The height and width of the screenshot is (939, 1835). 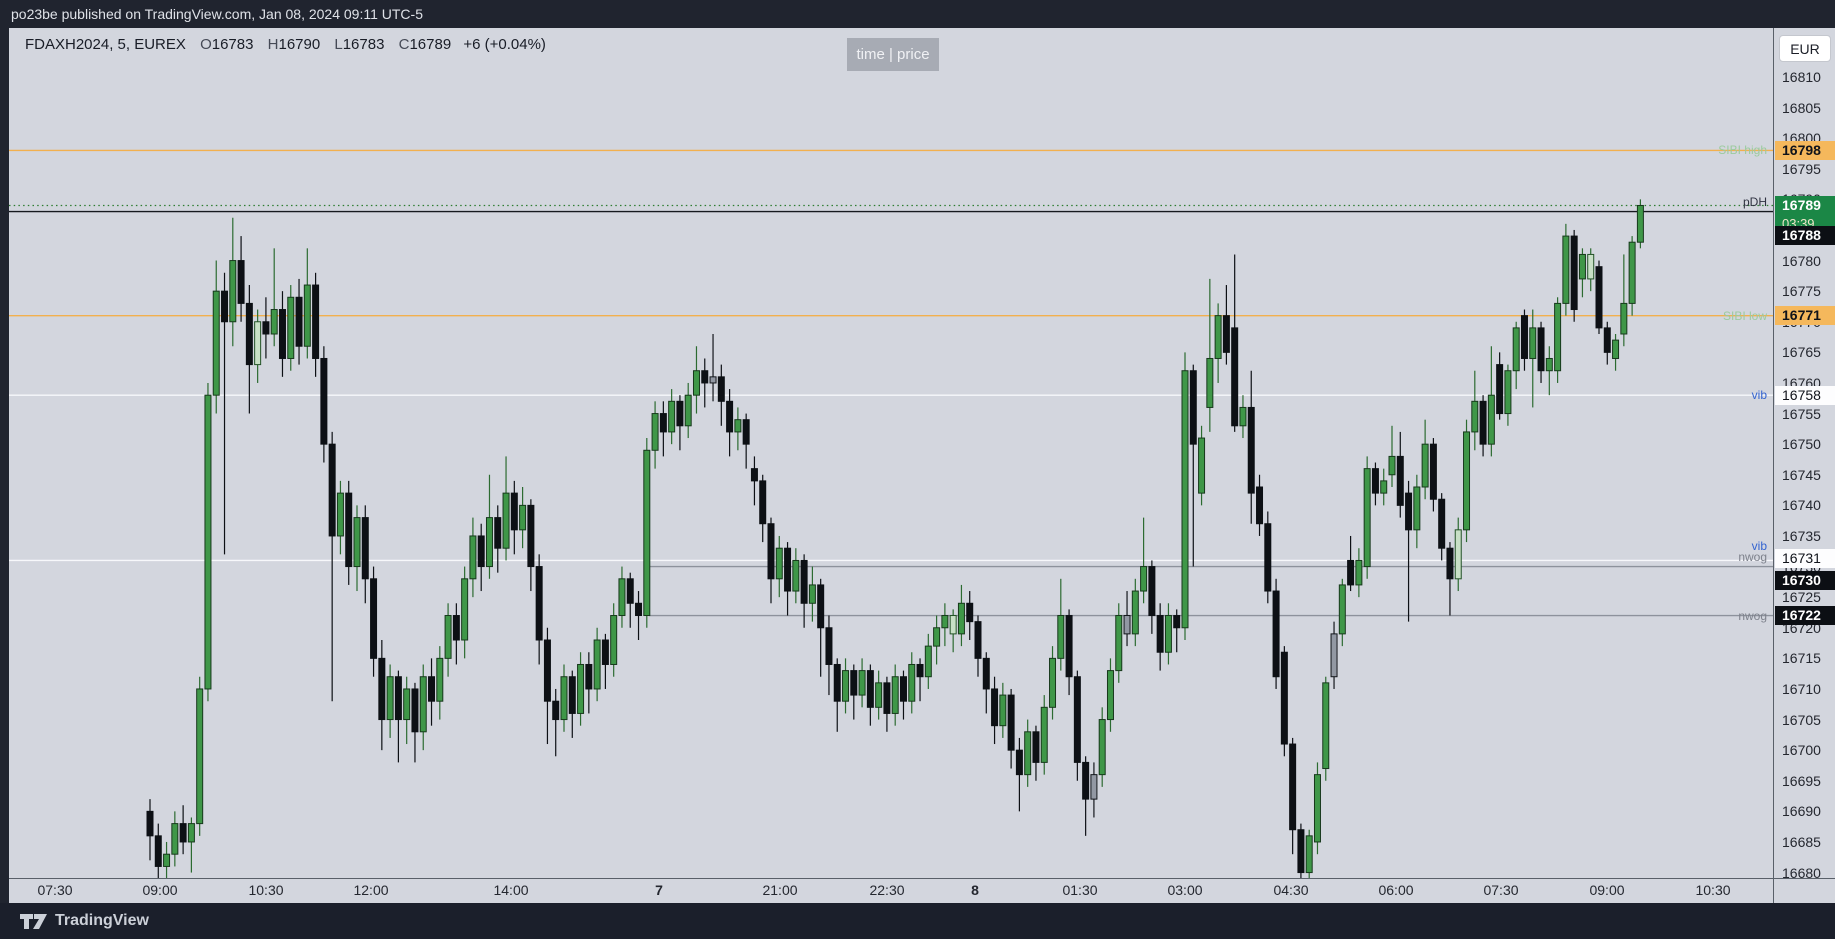 I want to click on level-label-SIBI-low: SIBI low, so click(x=1744, y=315).